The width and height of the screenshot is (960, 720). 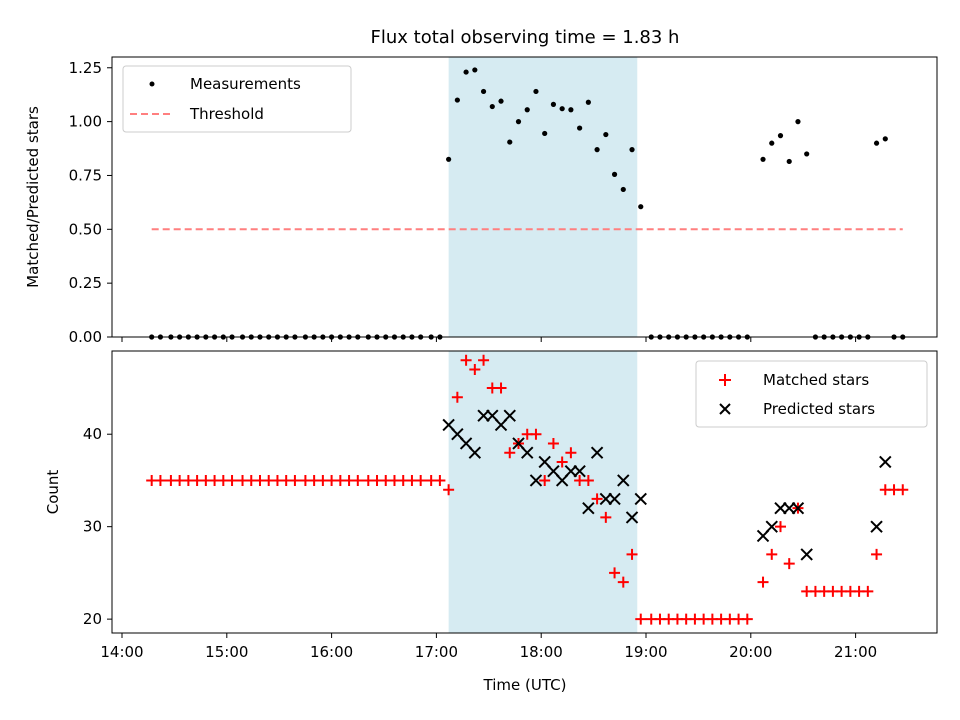 I want to click on bottom-legend: Matched stars Predicted stars, so click(x=811, y=394).